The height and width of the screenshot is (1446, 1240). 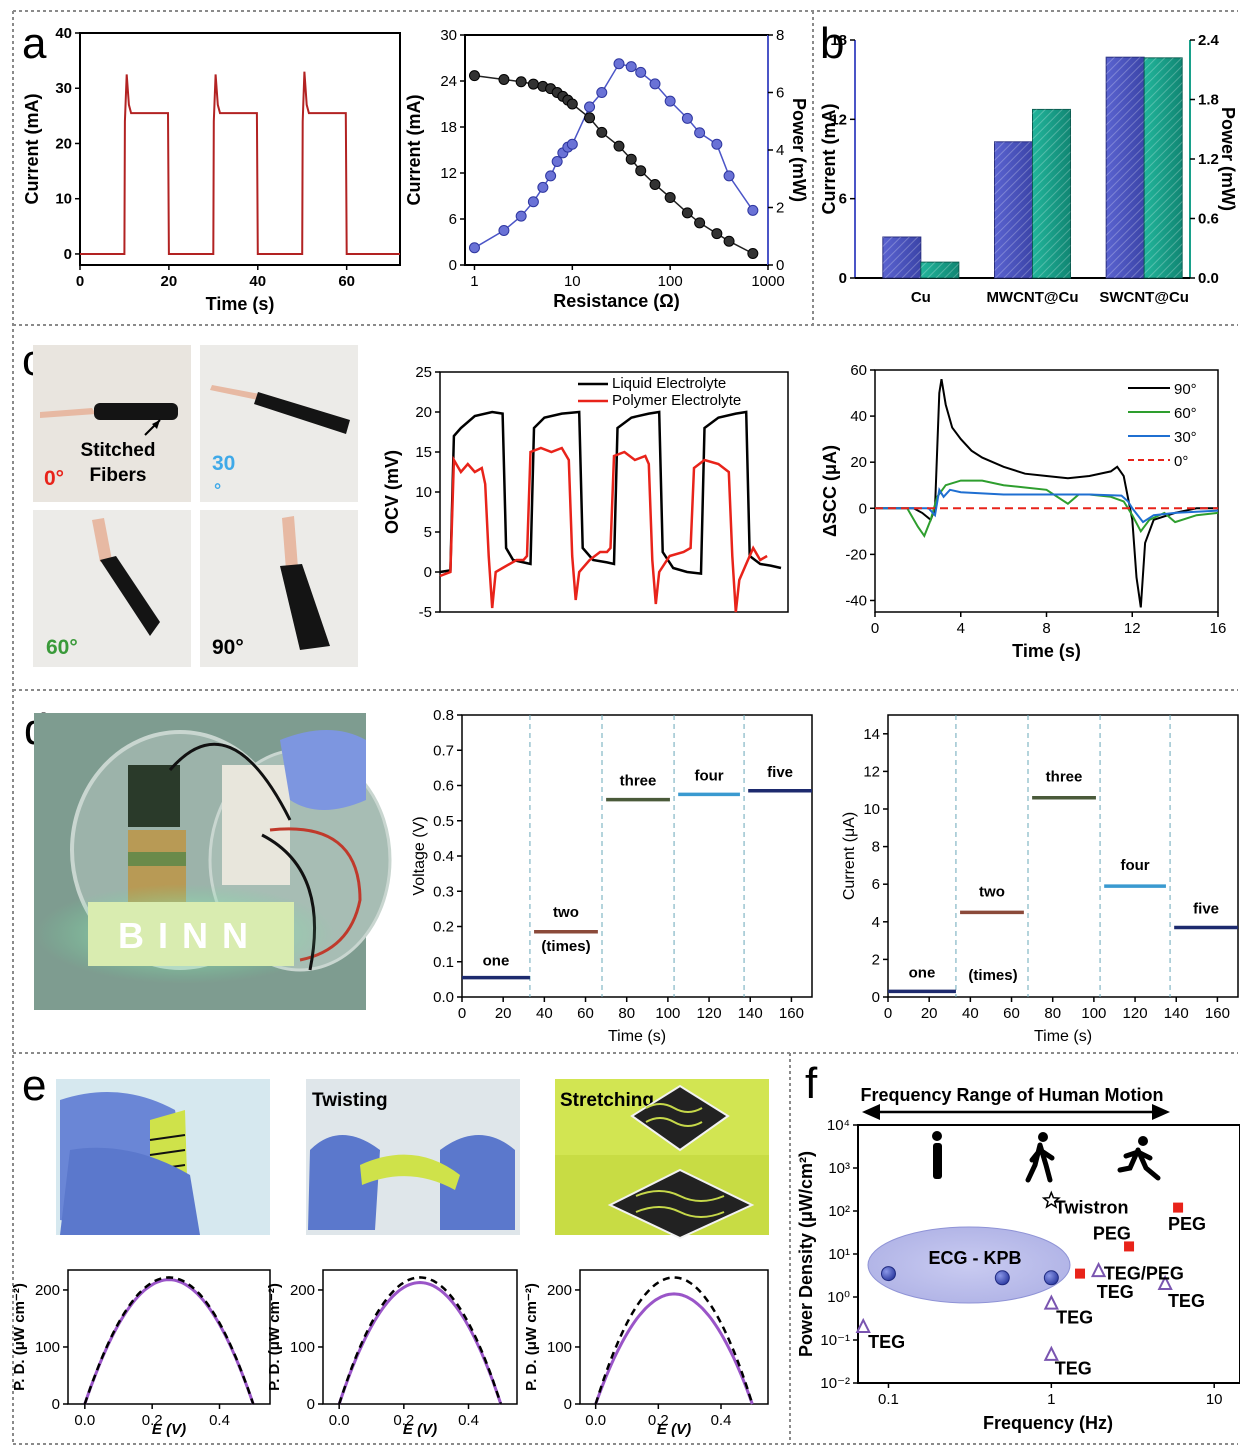 What do you see at coordinates (721, 1420) in the screenshot?
I see `x-tick-label: 0.4` at bounding box center [721, 1420].